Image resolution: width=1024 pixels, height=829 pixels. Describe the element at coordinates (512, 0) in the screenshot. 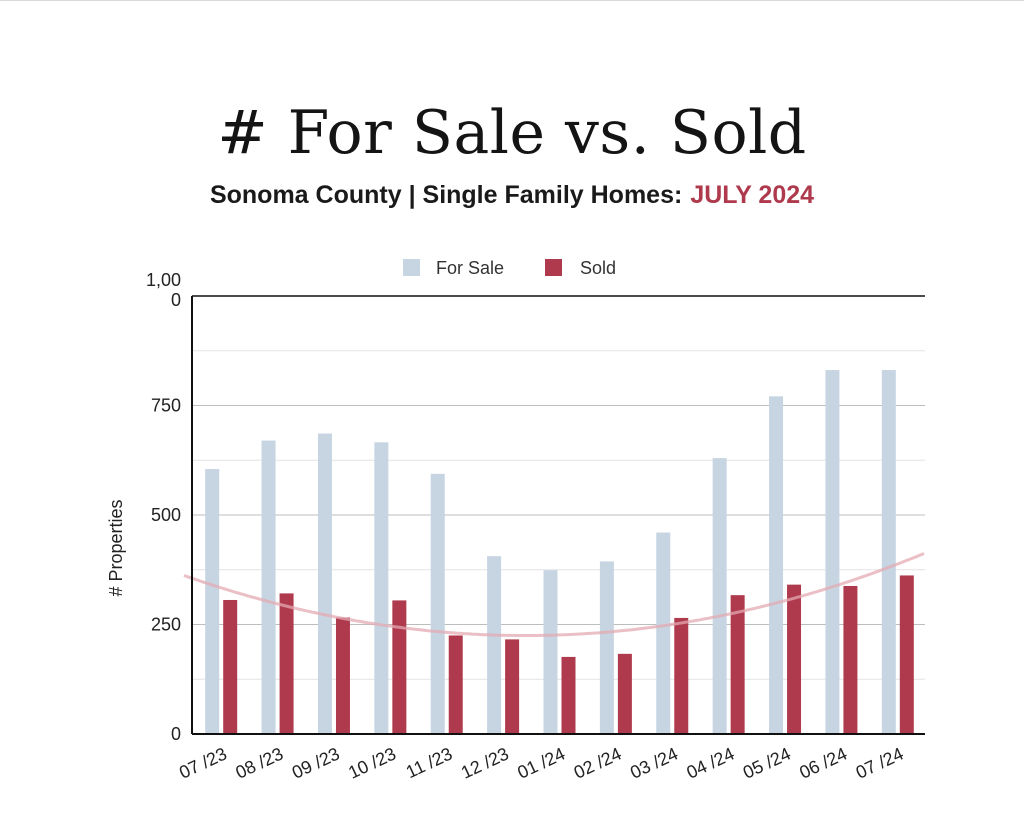

I see `top-rule` at that location.